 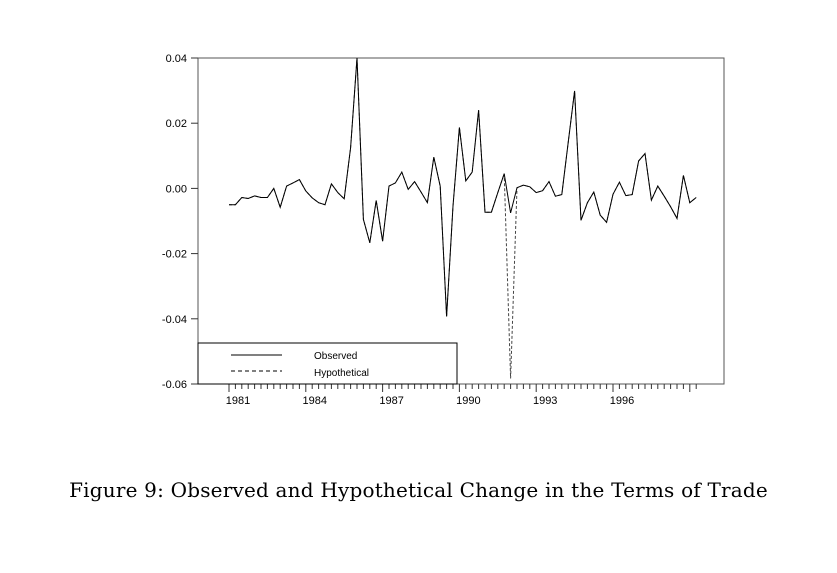 I want to click on legend-box, so click(x=327, y=363).